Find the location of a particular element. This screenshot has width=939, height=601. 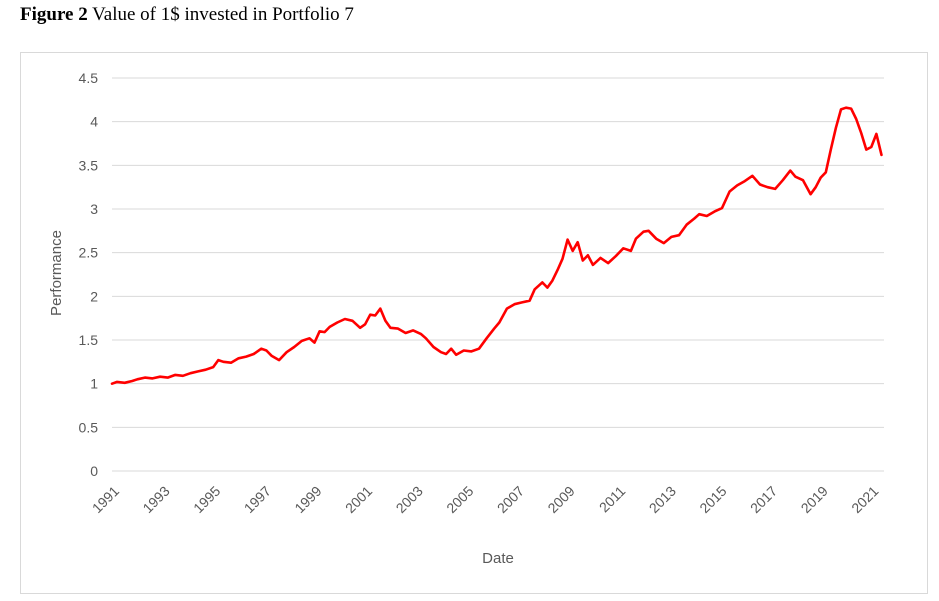

x-tick-label: 2009 is located at coordinates (560, 499).